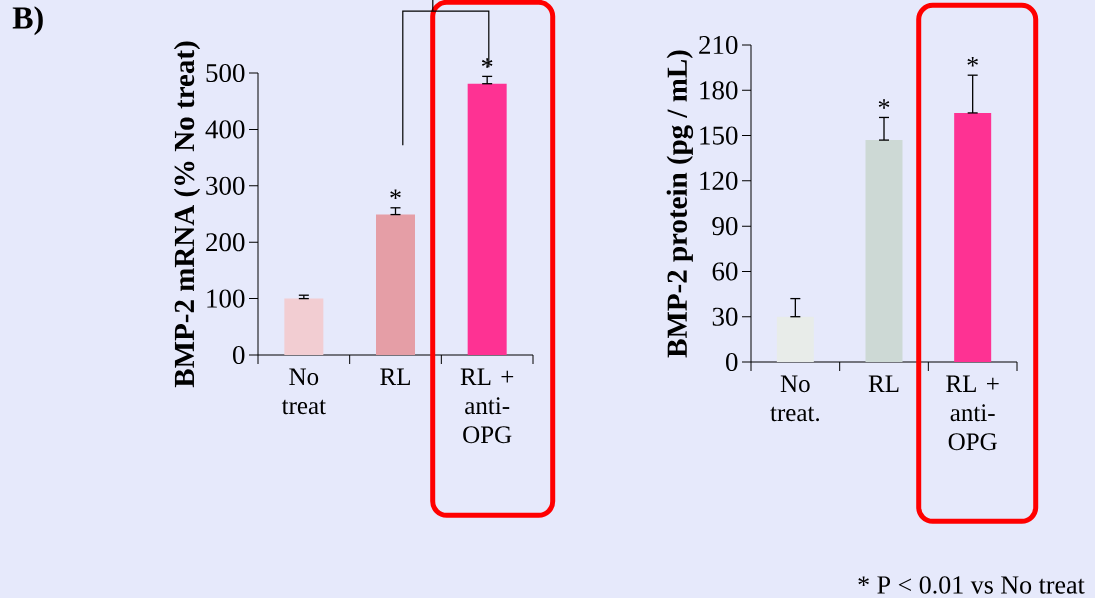 This screenshot has height=598, width=1095. Describe the element at coordinates (187, 214) in the screenshot. I see `y-axis-title: BMP-2 mRNA (% No treat)` at that location.